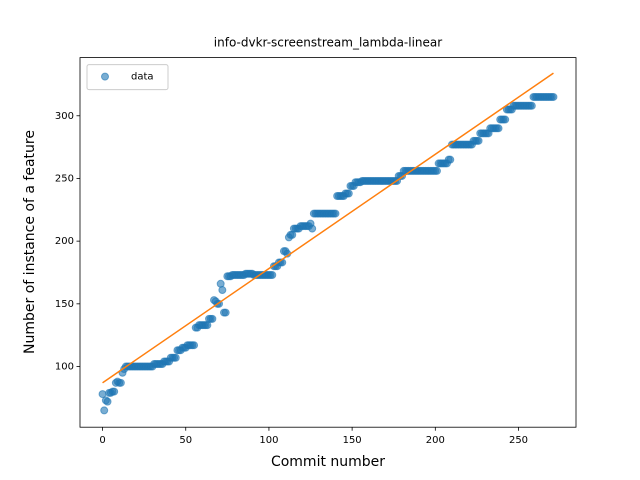 The image size is (640, 480). Describe the element at coordinates (105, 76) in the screenshot. I see `legend-marker` at that location.